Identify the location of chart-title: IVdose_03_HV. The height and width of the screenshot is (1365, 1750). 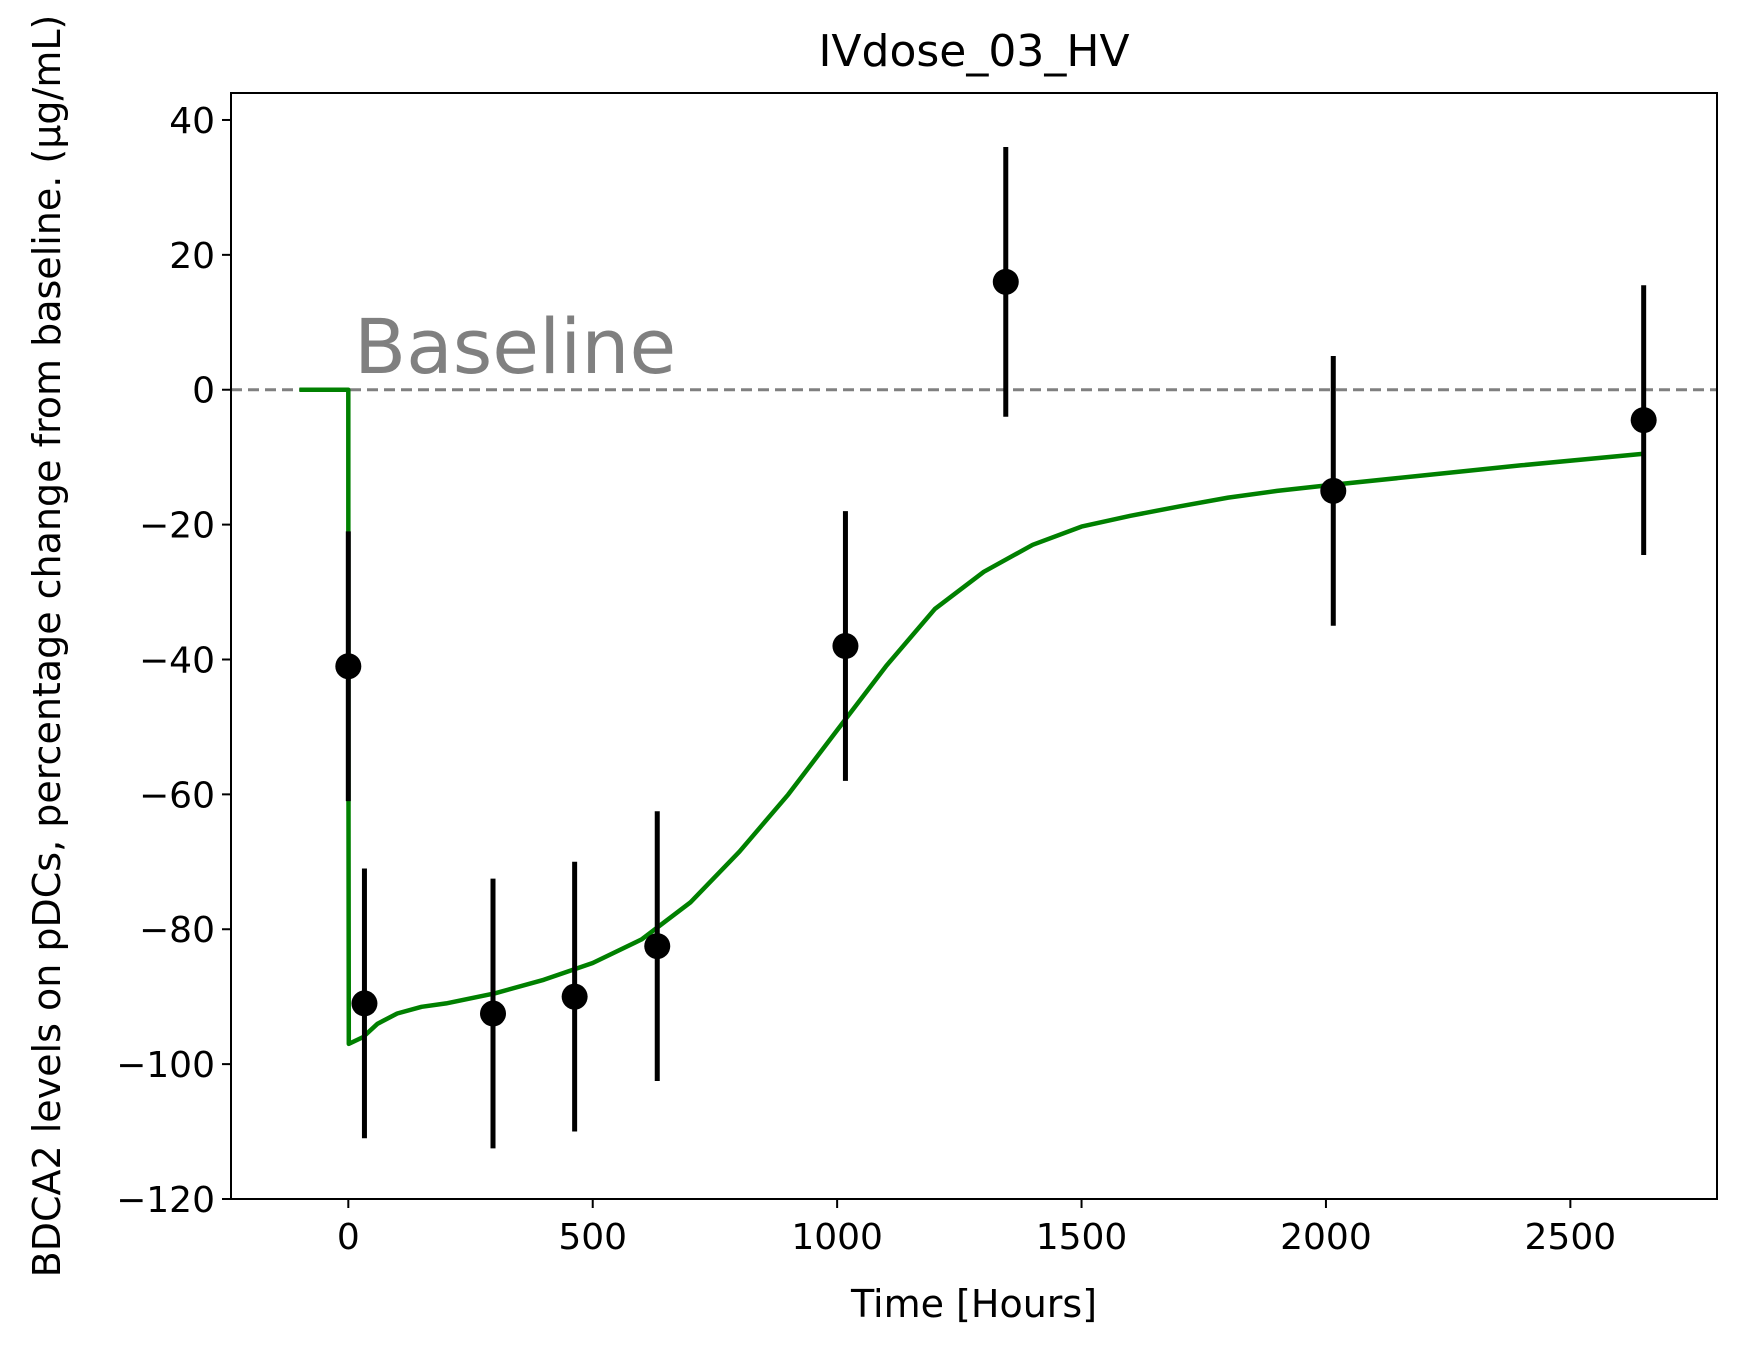
(973, 51).